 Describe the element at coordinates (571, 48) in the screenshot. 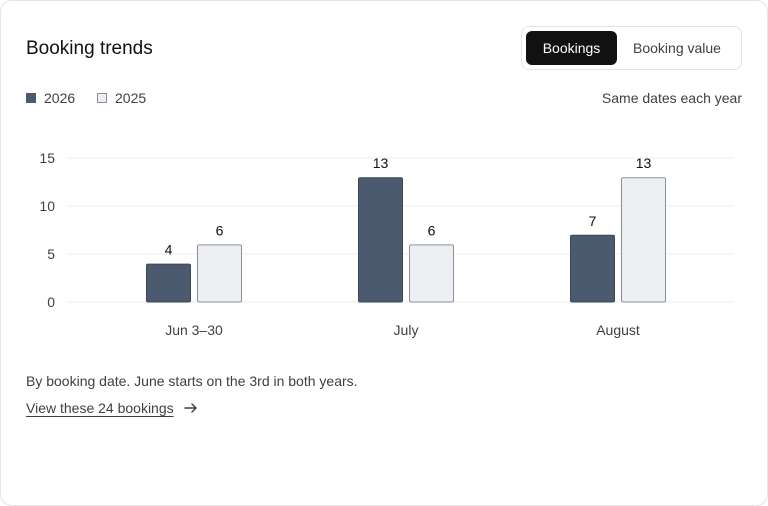

I see `bookings-toggle-button: Bookings` at that location.